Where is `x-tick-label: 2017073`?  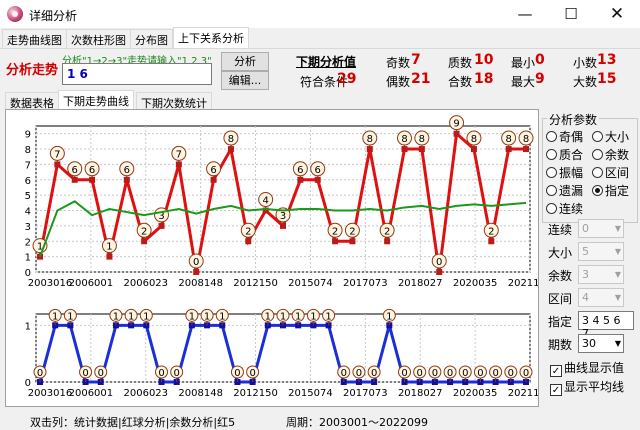 x-tick-label: 2017073 is located at coordinates (365, 283).